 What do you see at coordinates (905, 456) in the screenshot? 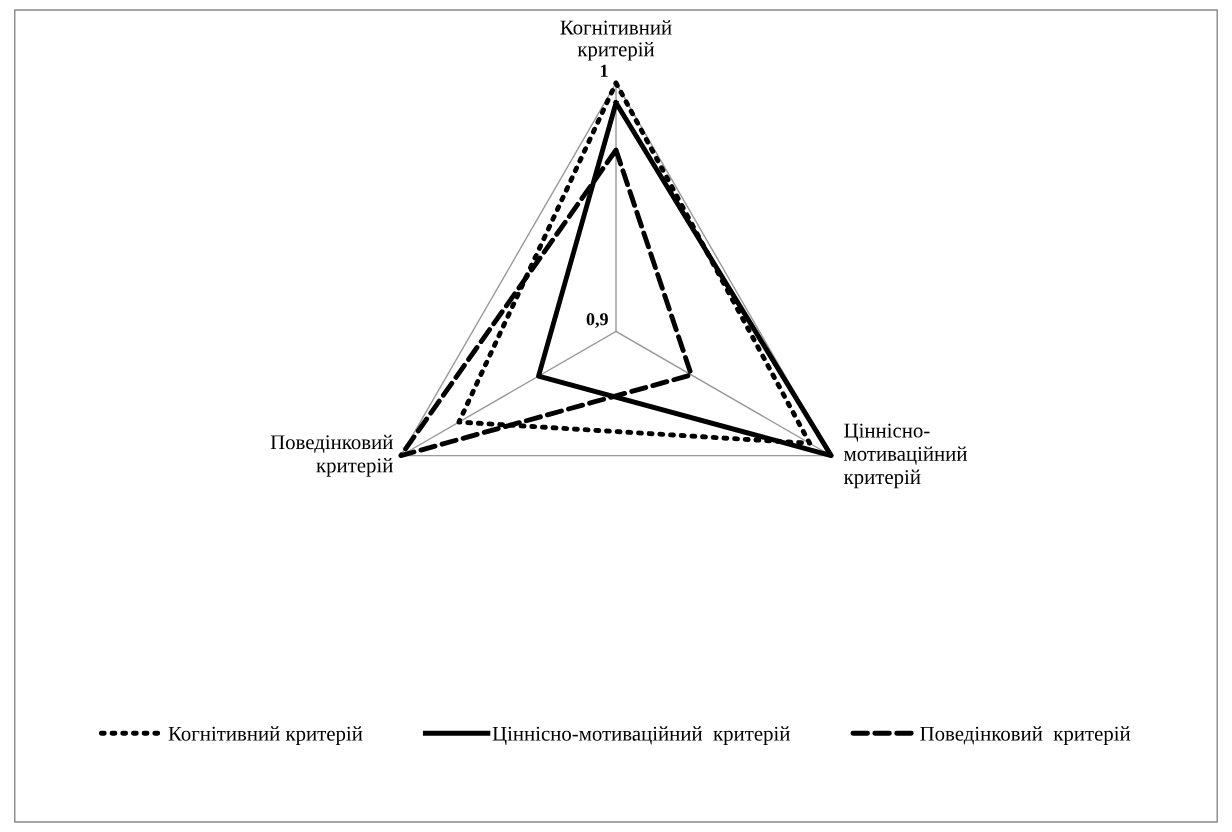
I see `spoke-label: Ціннісно- мотиваційний критерій` at bounding box center [905, 456].